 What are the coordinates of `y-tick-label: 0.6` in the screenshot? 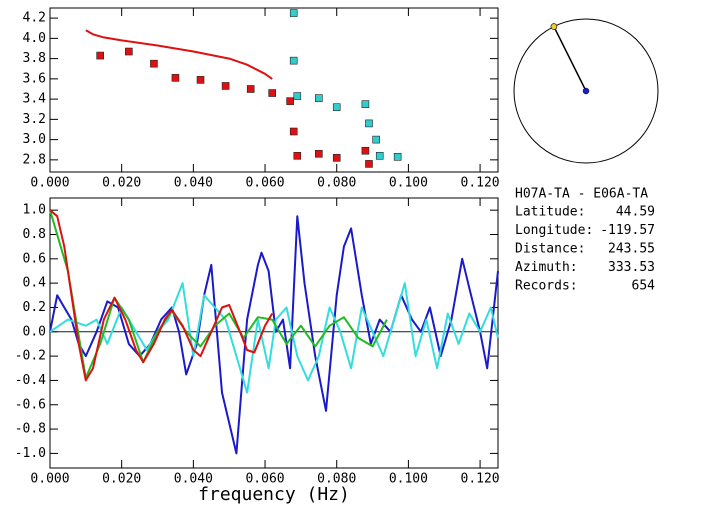 It's located at (34, 258).